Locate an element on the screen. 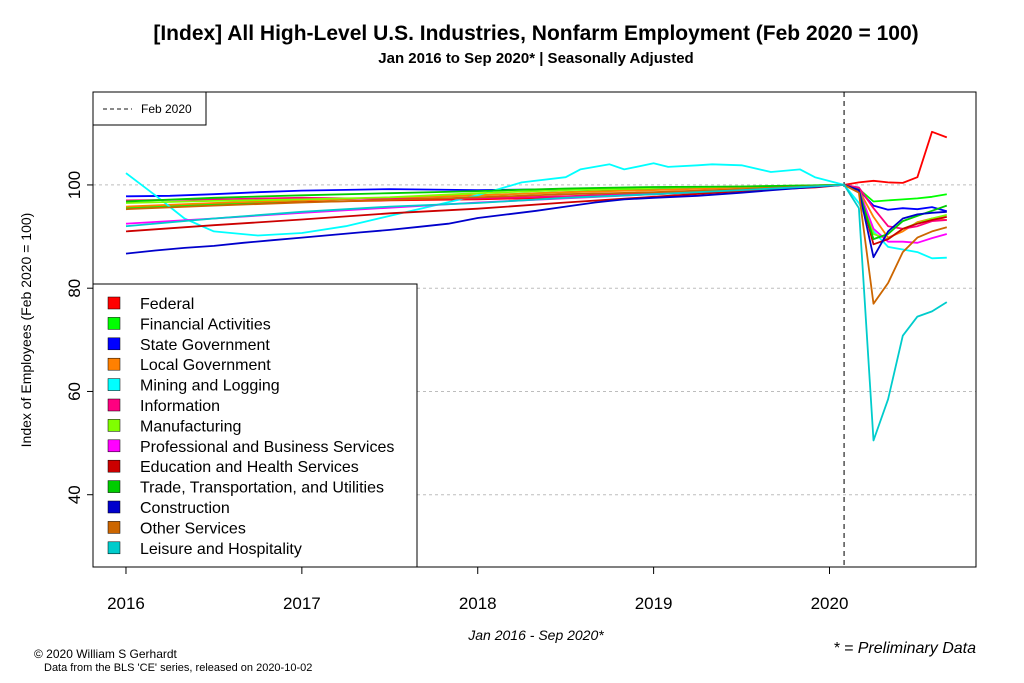  y-tick-label: 80 is located at coordinates (74, 288).